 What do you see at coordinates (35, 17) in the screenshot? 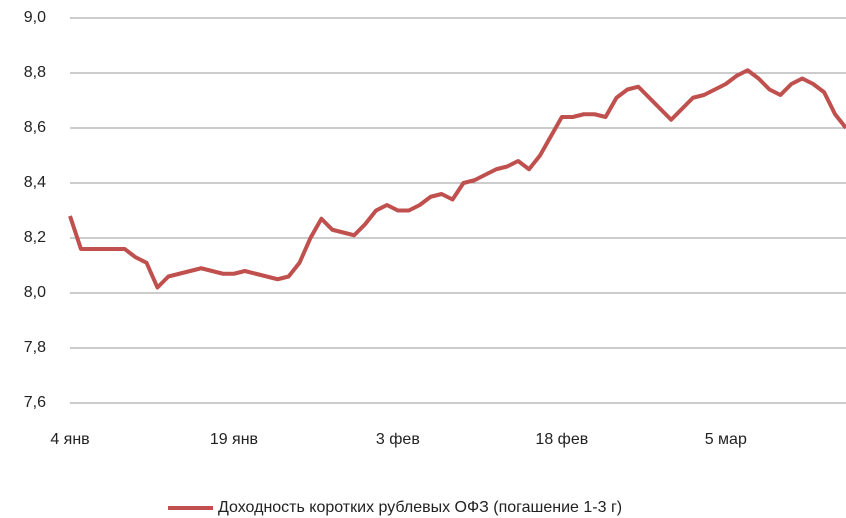
I see `y-tick-label: 9,0` at bounding box center [35, 17].